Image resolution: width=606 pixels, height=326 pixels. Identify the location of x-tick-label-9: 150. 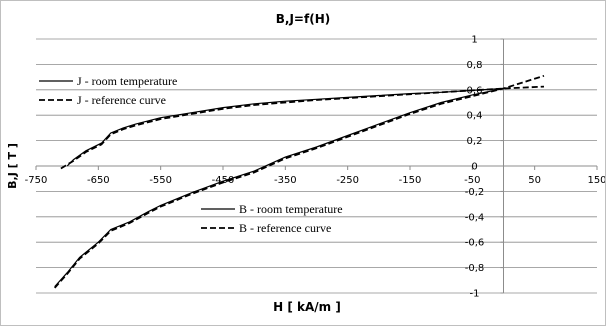
(596, 180).